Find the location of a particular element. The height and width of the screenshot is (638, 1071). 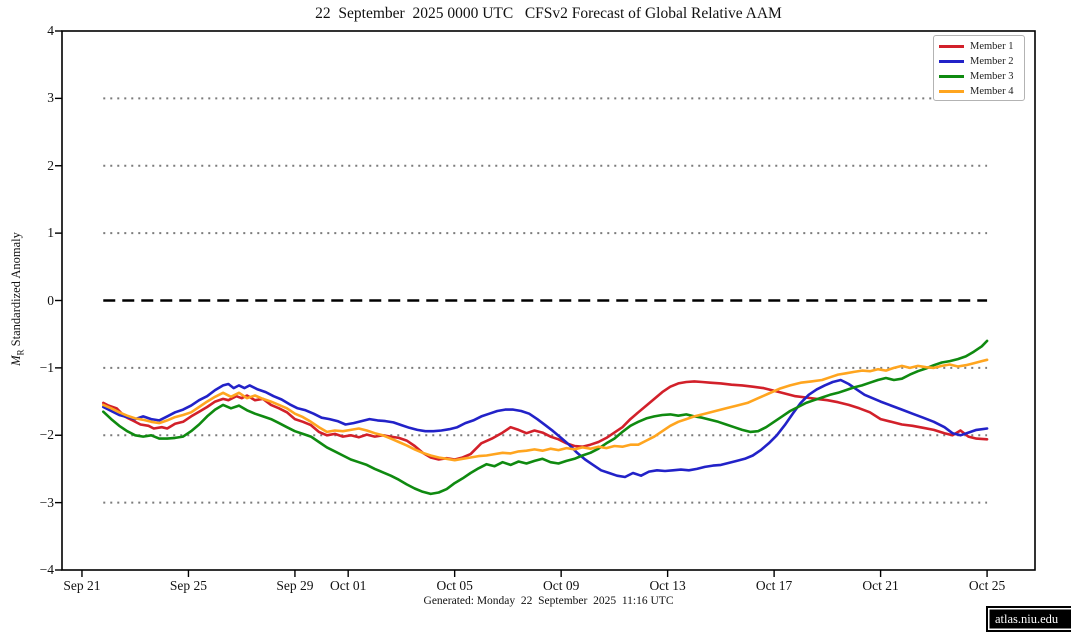

legend-label-member-2: Member 2 is located at coordinates (992, 61).